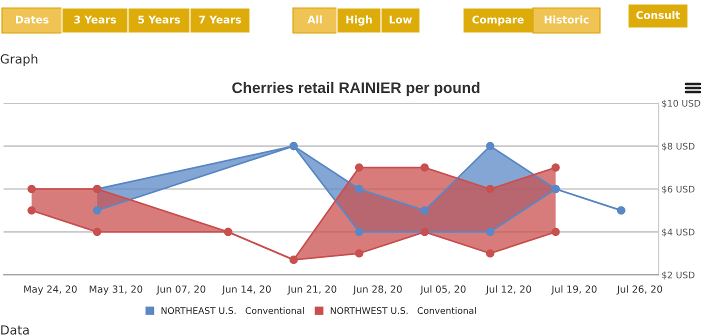 This screenshot has height=336, width=712. I want to click on x-tick-label: Jul 26, 20, so click(639, 290).